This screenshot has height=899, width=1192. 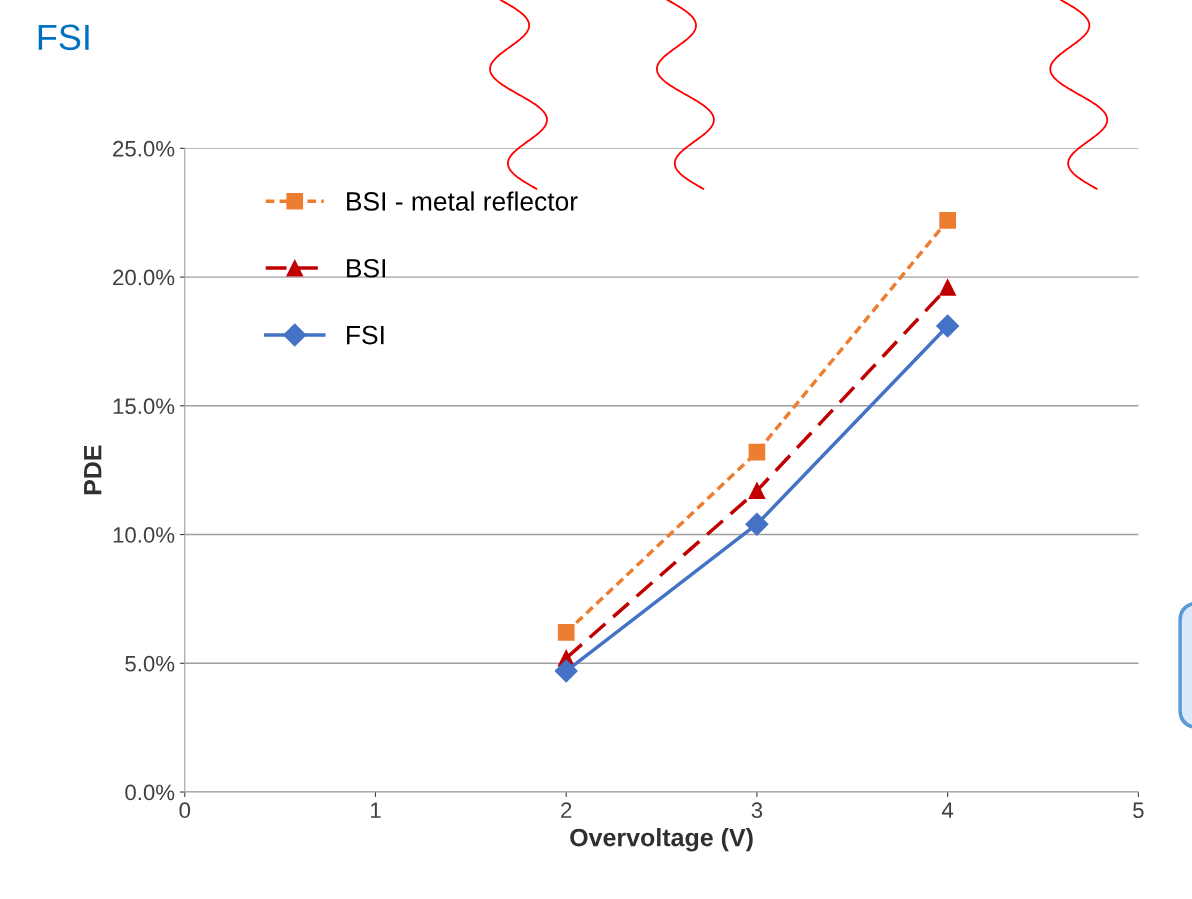 I want to click on y-tick-label: 20.0%, so click(x=144, y=277).